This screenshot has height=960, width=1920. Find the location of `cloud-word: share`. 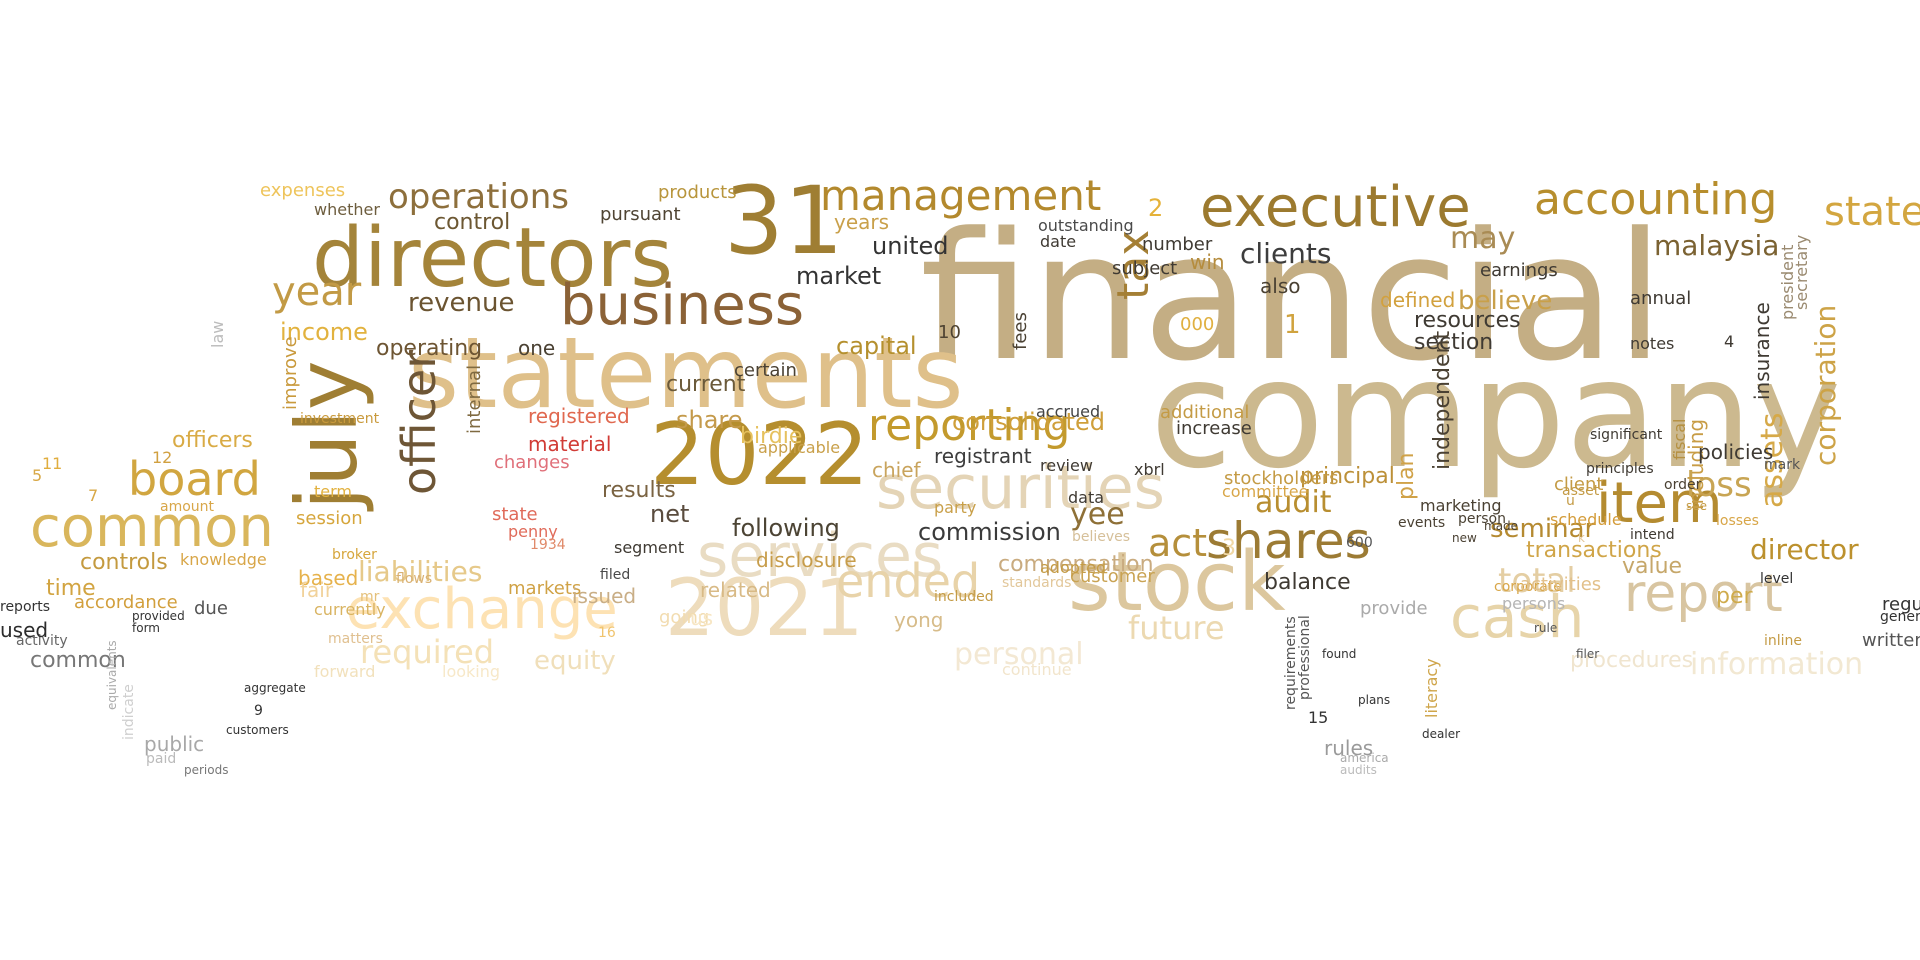

cloud-word: share is located at coordinates (709, 420).